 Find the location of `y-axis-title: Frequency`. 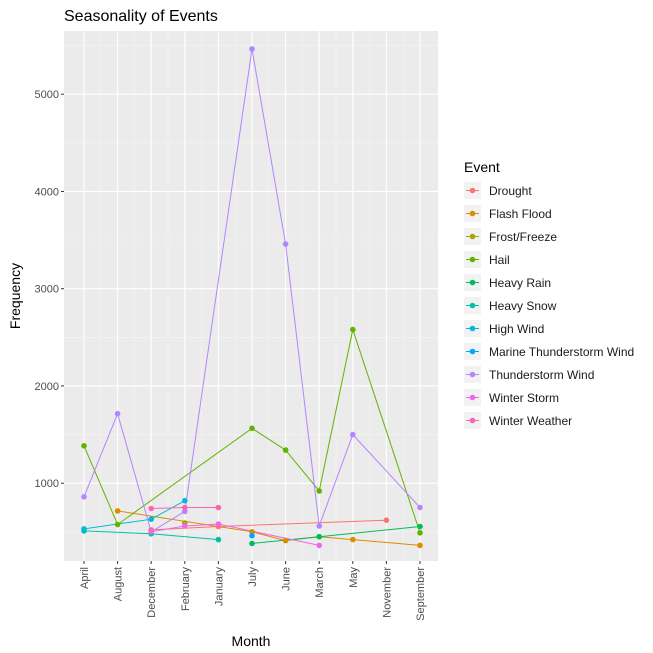

y-axis-title: Frequency is located at coordinates (15, 296).